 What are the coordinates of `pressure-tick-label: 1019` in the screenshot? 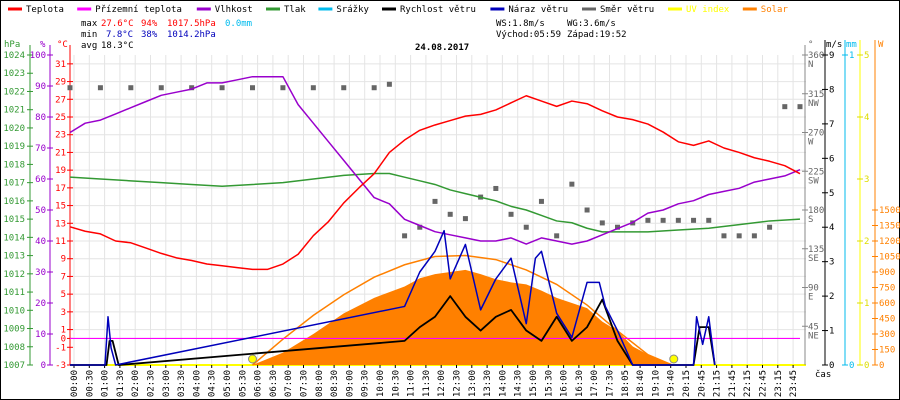 It's located at (14, 147).